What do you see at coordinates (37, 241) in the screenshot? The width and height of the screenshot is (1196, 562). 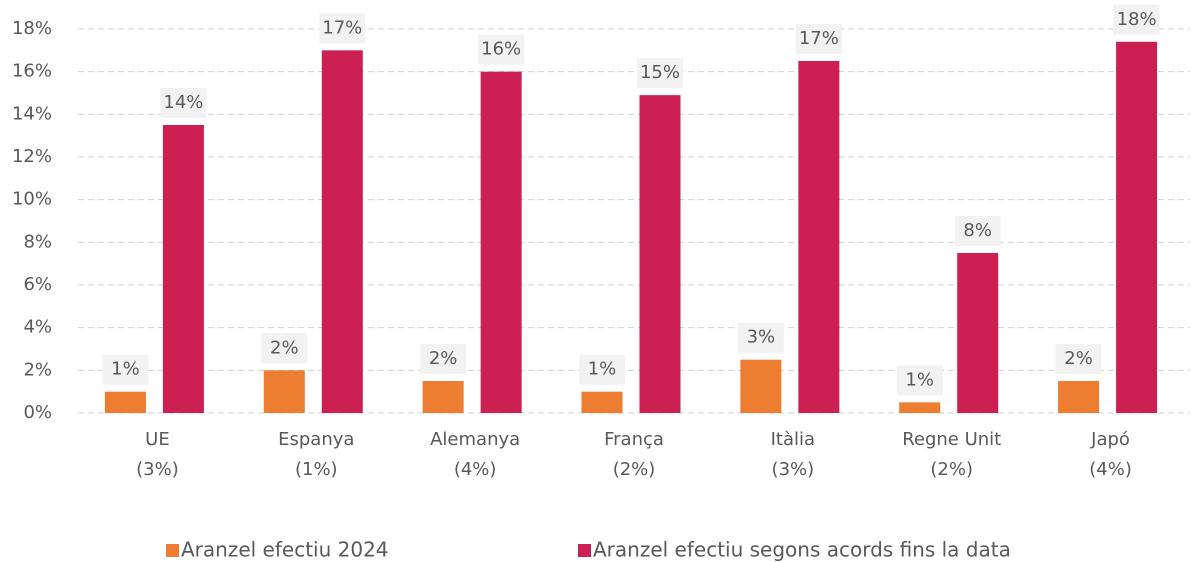 I see `y-tick-label: 8%` at bounding box center [37, 241].